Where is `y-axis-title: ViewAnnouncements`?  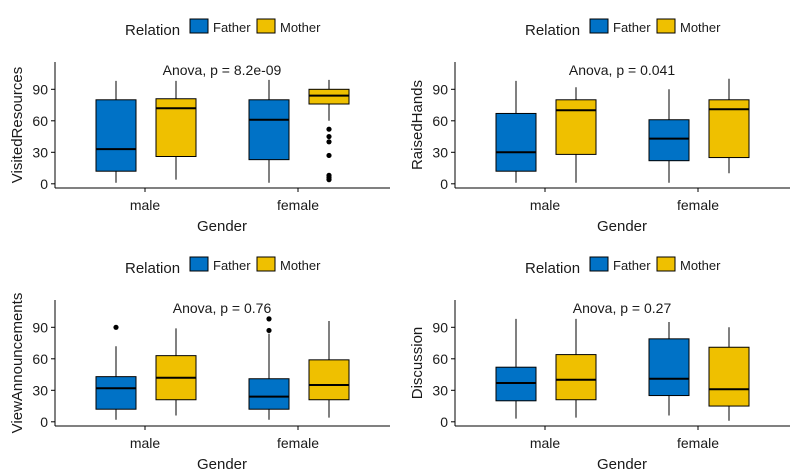
y-axis-title: ViewAnnouncements is located at coordinates (17, 363).